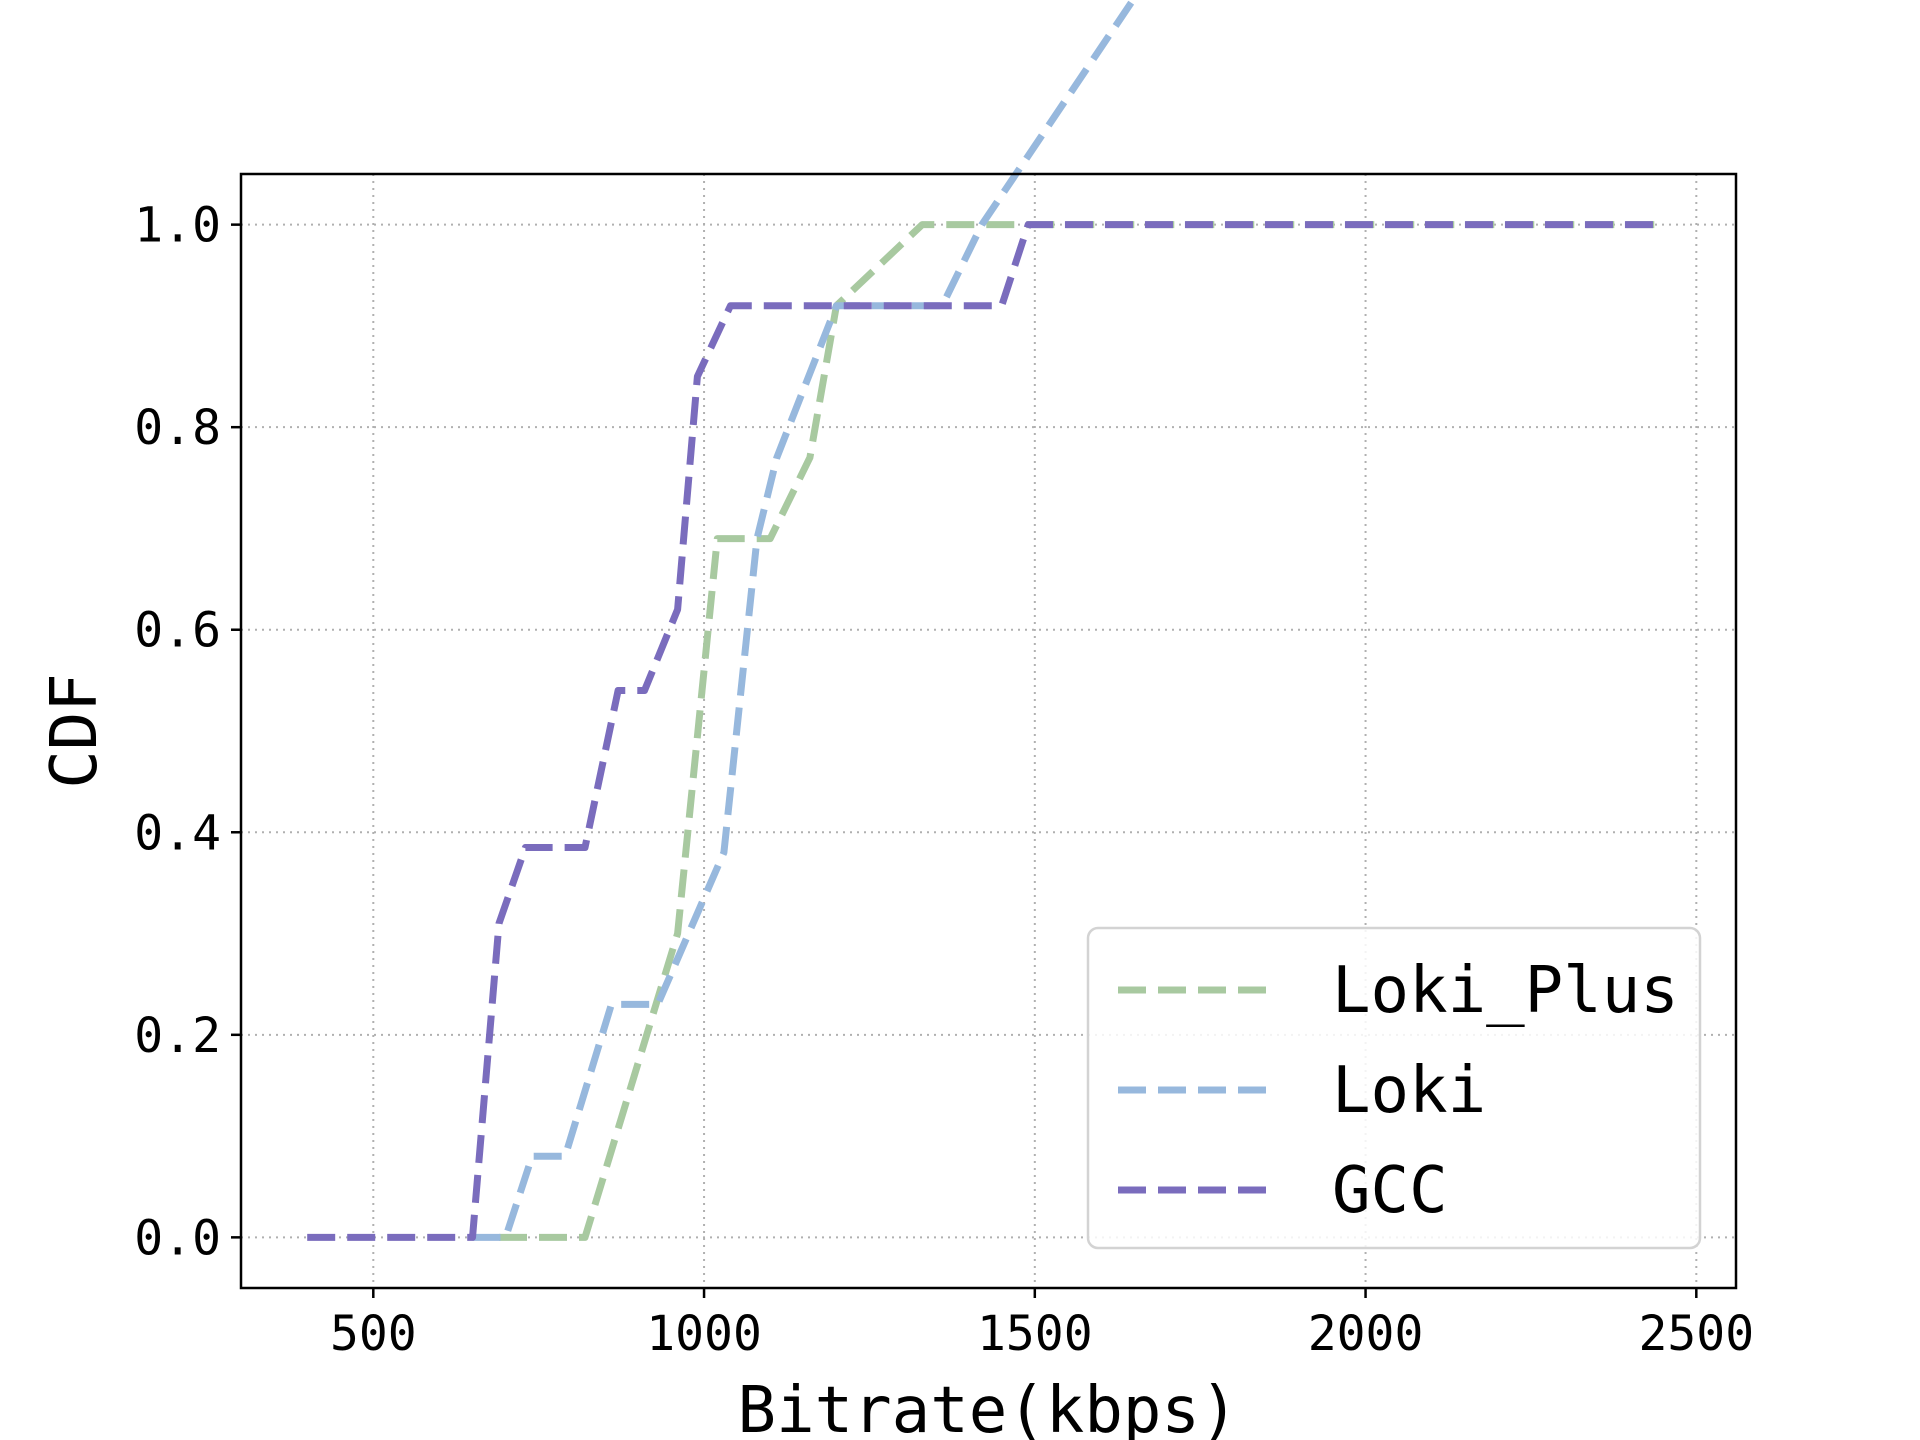 The width and height of the screenshot is (1920, 1440). Describe the element at coordinates (988, 1407) in the screenshot. I see `x-axis-label: Bitrate(kbps)` at that location.